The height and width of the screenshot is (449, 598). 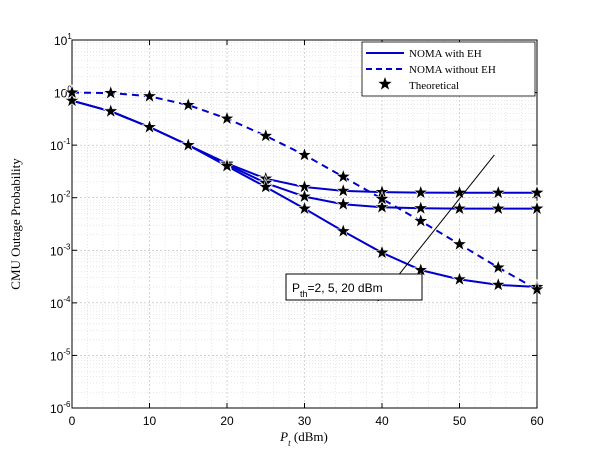 I want to click on x-tick-label: 10, so click(x=150, y=421).